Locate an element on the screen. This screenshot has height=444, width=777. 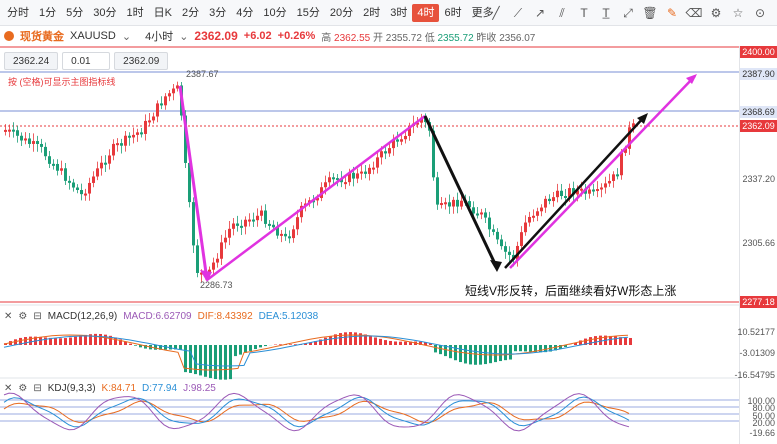
timeframe-5: 日K is located at coordinates (162, 12).